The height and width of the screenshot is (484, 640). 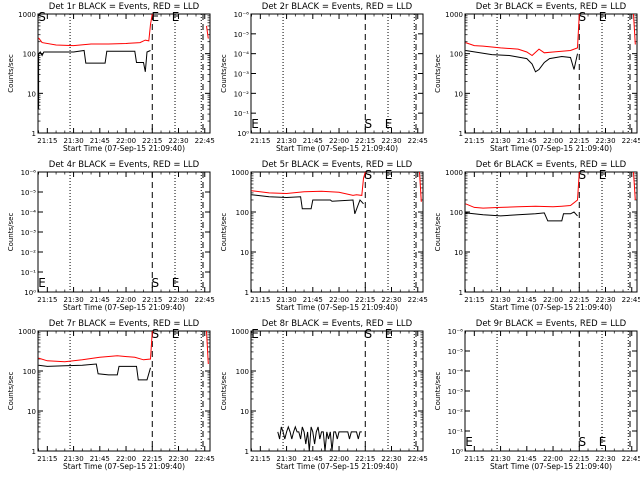 I want to click on panel-title: Det 4r BLACK = Events, RED = LLD, so click(x=124, y=165).